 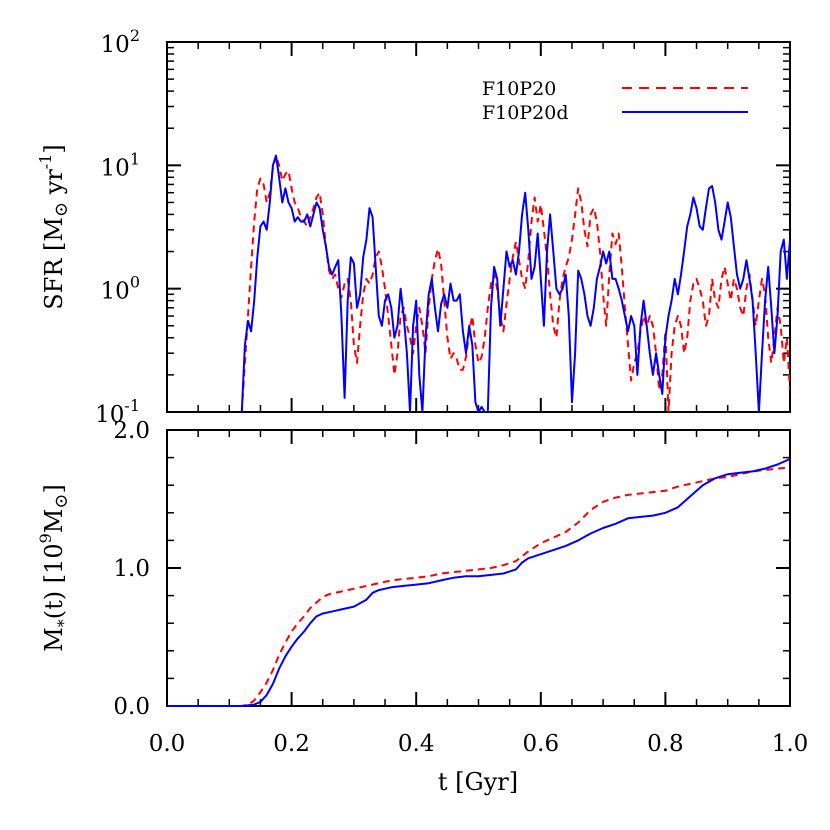 What do you see at coordinates (416, 744) in the screenshot?
I see `x-tick-label: 0.4` at bounding box center [416, 744].